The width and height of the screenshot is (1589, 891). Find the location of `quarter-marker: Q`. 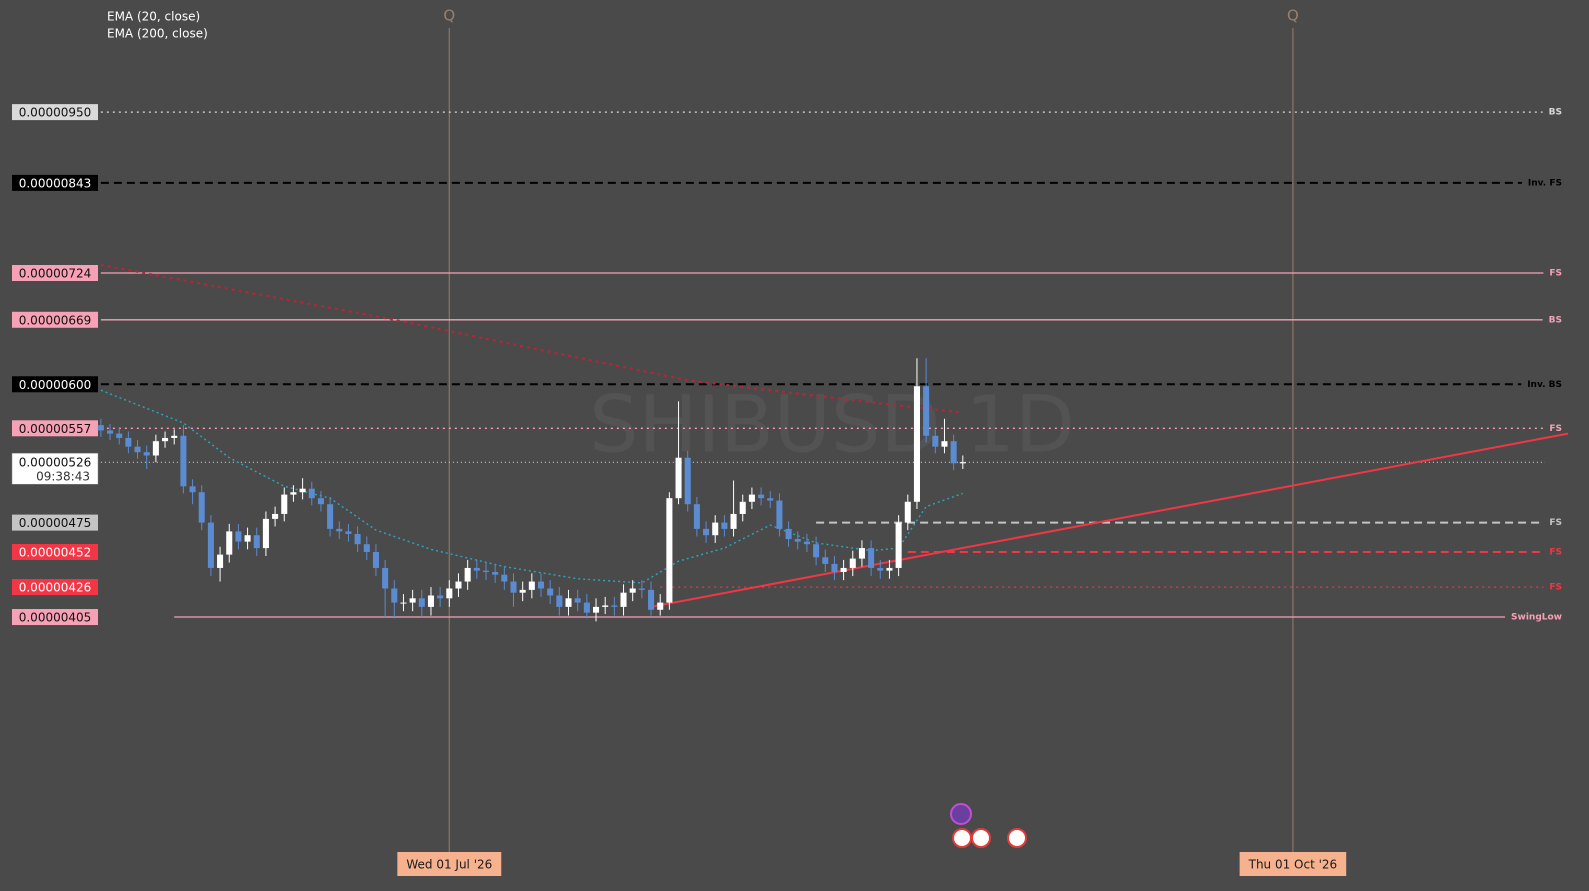

quarter-marker: Q is located at coordinates (1293, 16).